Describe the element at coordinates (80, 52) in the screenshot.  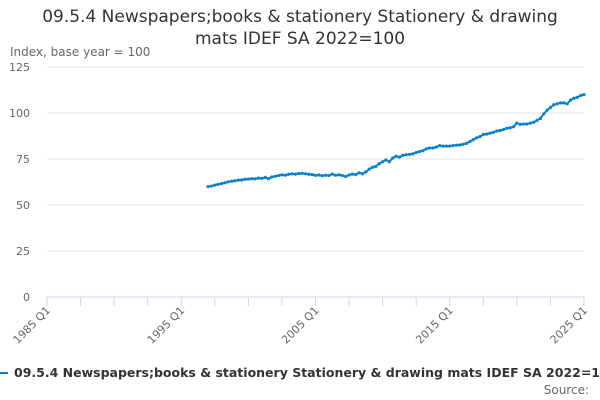
I see `y-axis-label: Index, base year = 100` at that location.